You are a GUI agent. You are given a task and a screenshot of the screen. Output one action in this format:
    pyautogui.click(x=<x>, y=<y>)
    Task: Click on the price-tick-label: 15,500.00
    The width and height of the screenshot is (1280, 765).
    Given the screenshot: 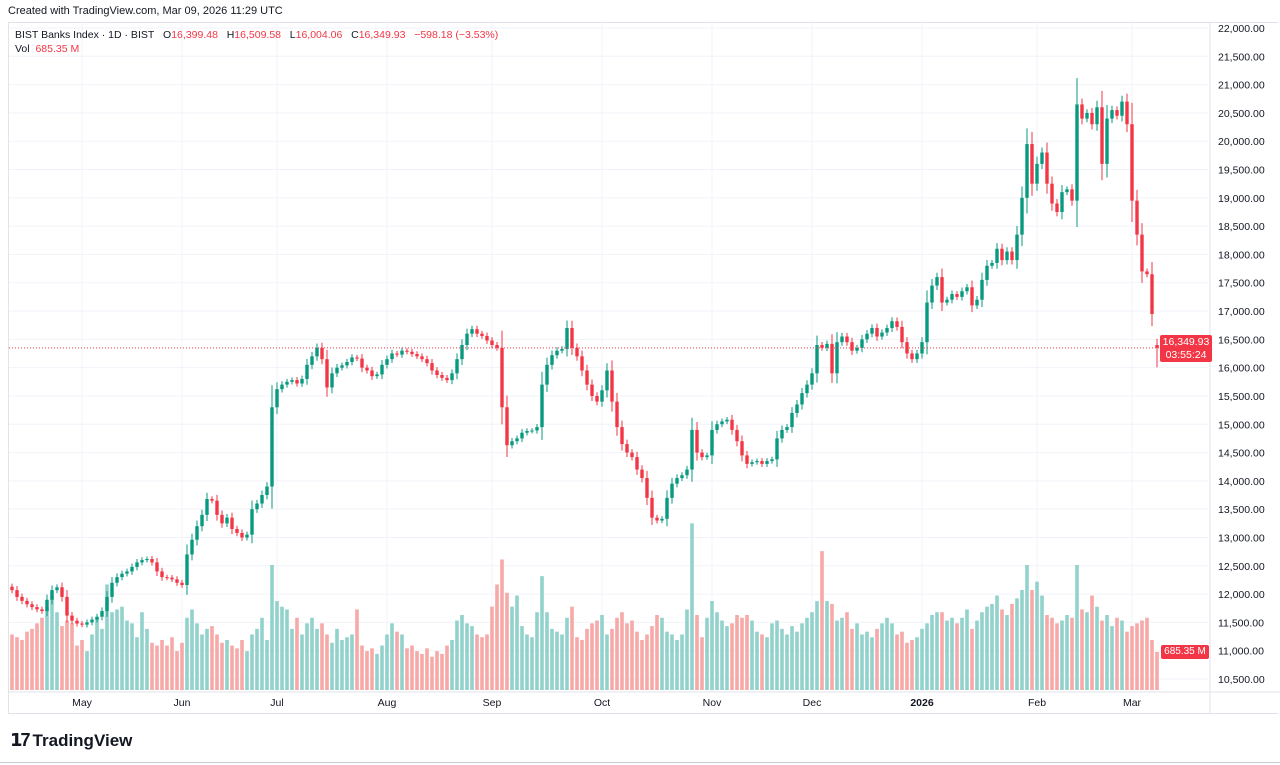 What is the action you would take?
    pyautogui.click(x=1241, y=397)
    